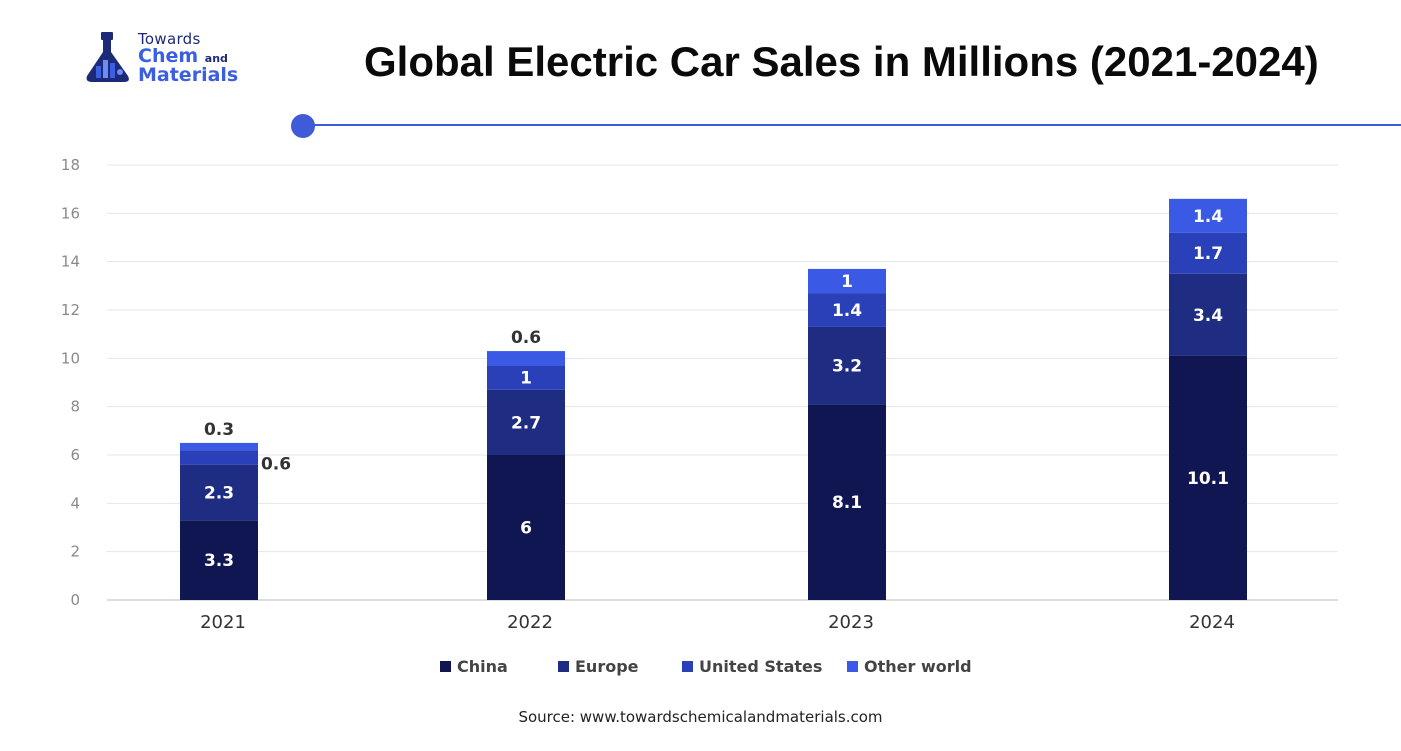 The image size is (1401, 751). Describe the element at coordinates (851, 622) in the screenshot. I see `x-tick-label: 2023` at that location.